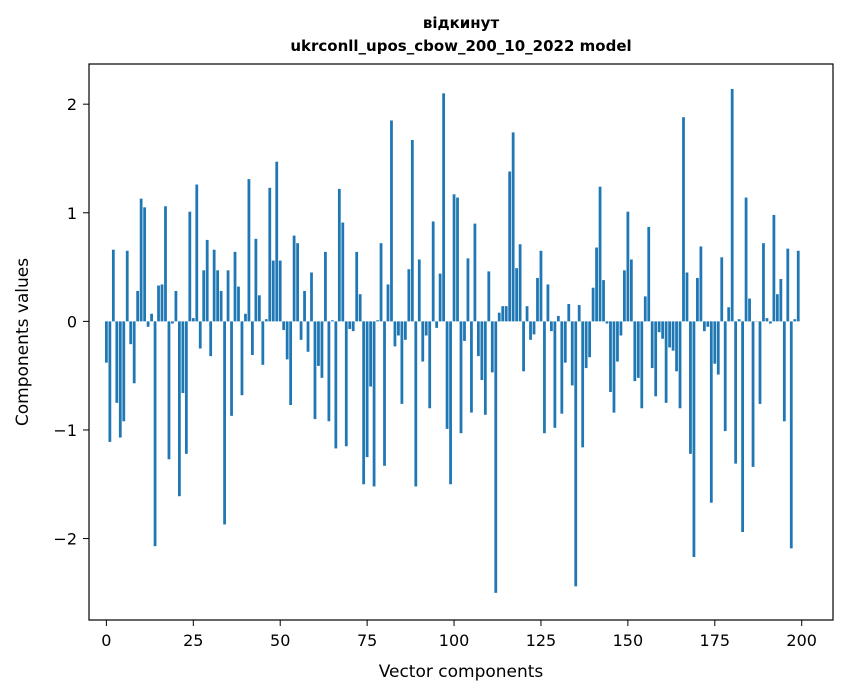  What do you see at coordinates (193, 640) in the screenshot?
I see `x-tick-label: 25` at bounding box center [193, 640].